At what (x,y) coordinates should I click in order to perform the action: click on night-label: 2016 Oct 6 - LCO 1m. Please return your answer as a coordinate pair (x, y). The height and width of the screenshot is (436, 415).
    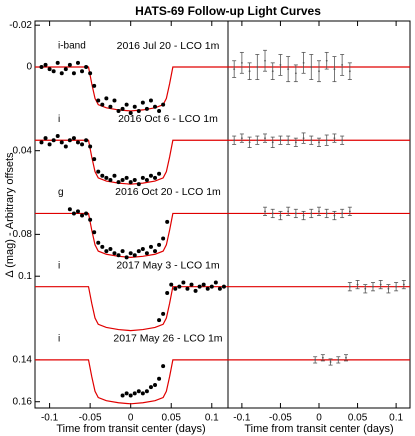
    Looking at the image, I should click on (168, 119).